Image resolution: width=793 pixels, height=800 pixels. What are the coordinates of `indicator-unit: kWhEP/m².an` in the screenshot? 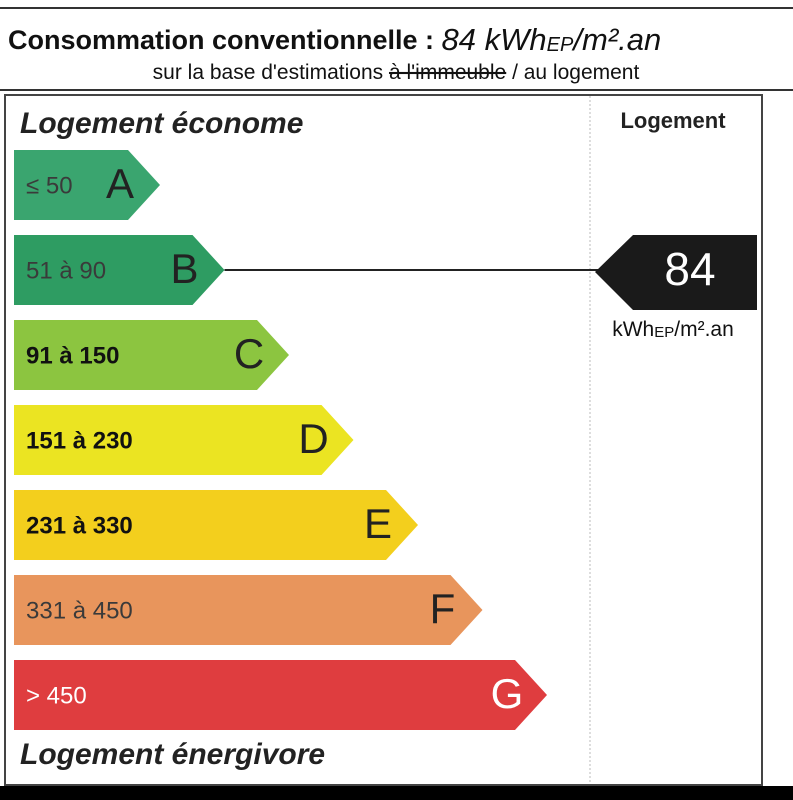 It's located at (673, 329).